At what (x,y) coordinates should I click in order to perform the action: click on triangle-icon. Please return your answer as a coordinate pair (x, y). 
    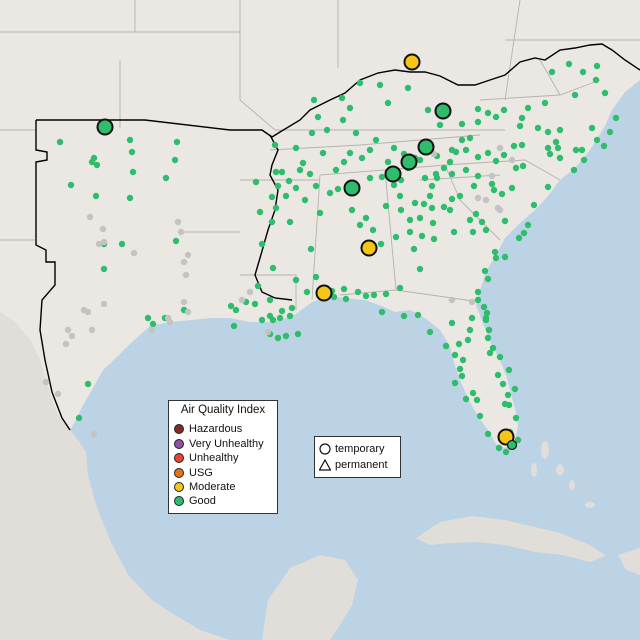
    Looking at the image, I should click on (325, 465).